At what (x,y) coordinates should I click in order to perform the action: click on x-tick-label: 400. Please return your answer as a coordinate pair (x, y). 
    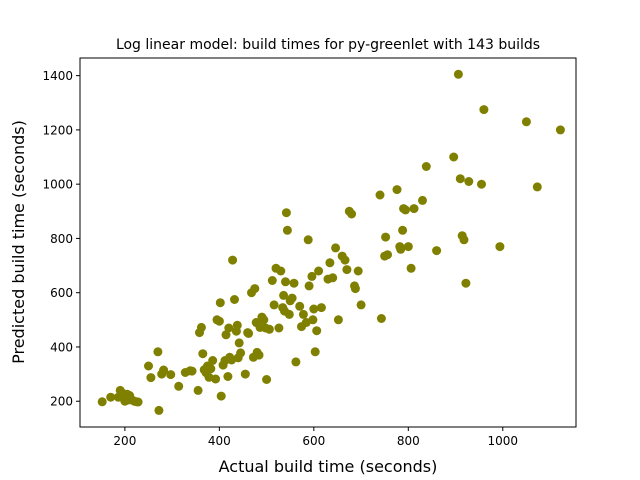
    Looking at the image, I should click on (219, 441).